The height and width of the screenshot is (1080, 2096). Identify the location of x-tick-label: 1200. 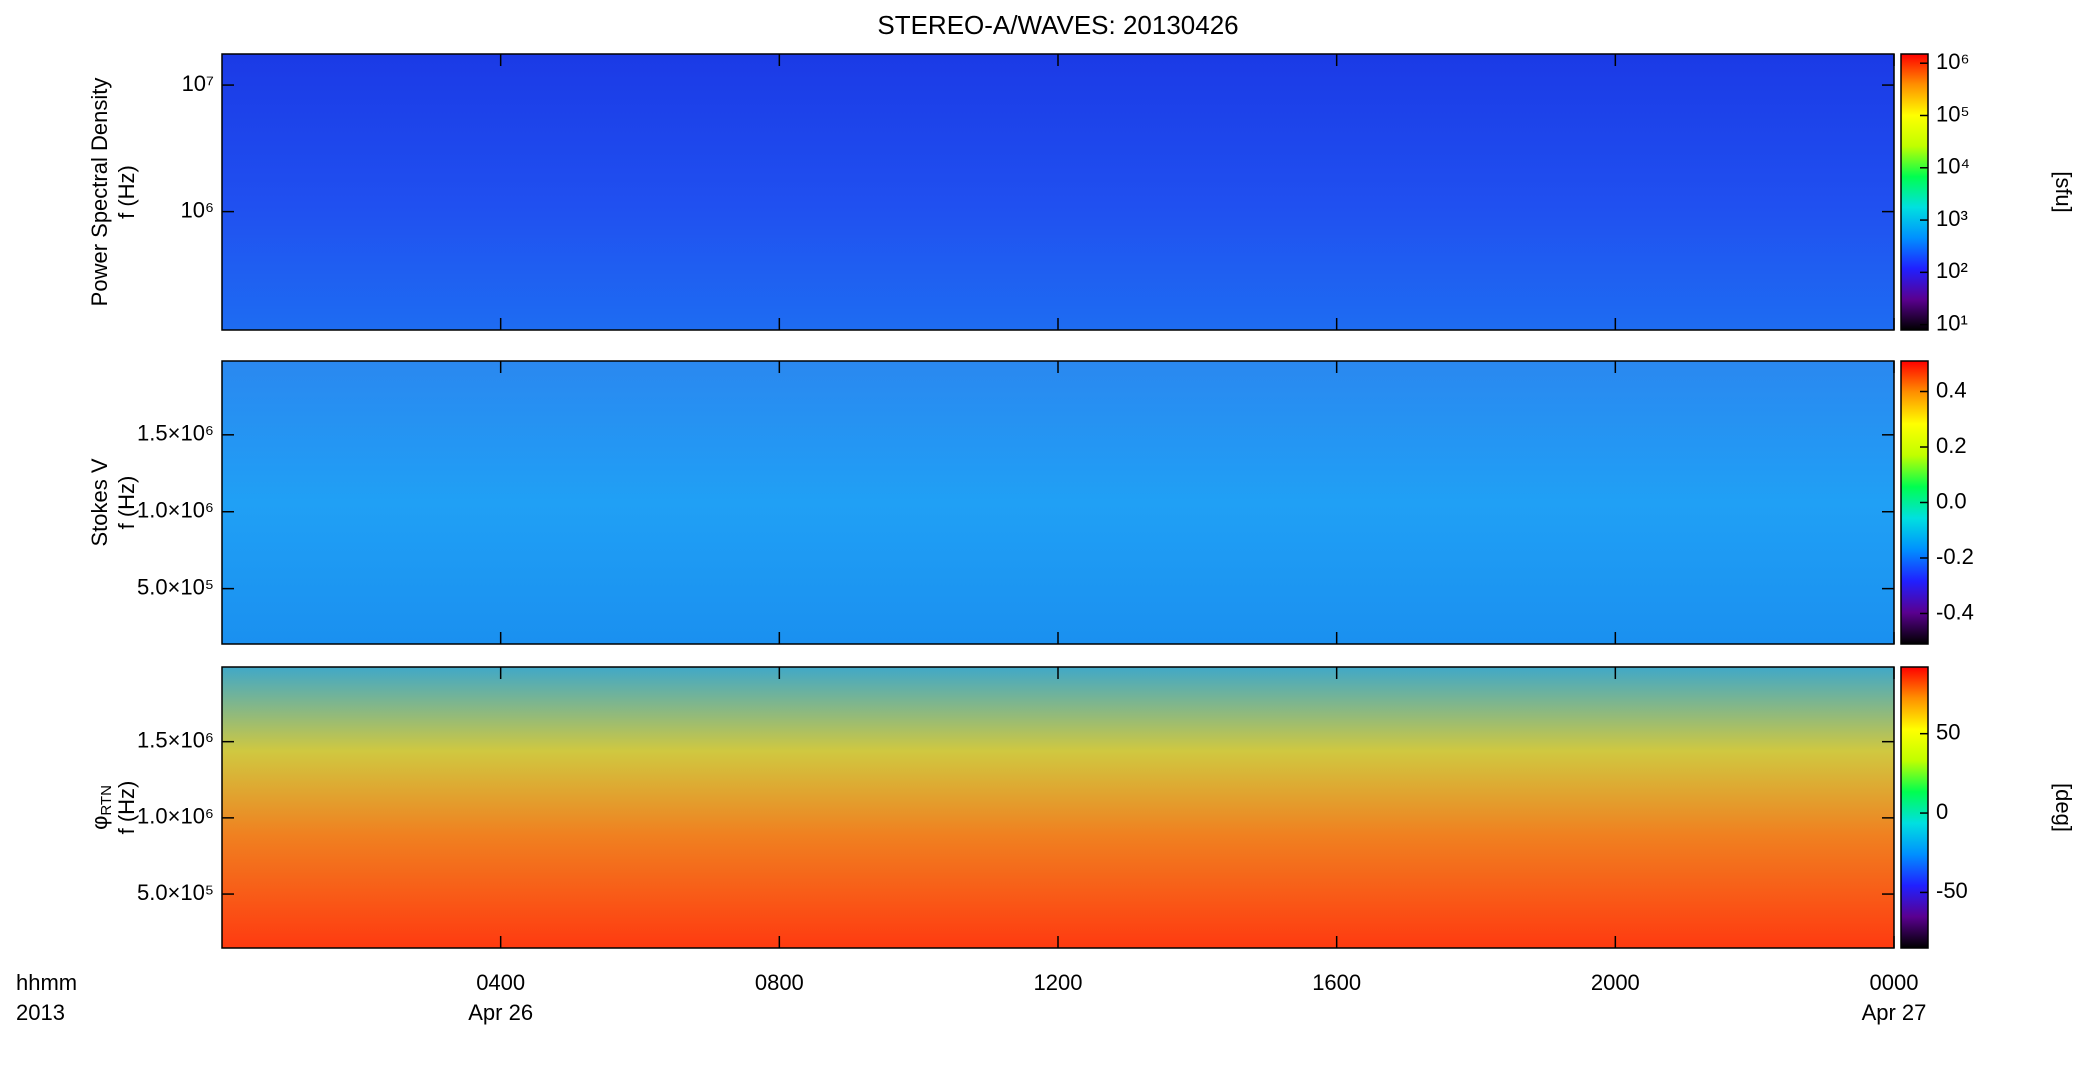
(1058, 982).